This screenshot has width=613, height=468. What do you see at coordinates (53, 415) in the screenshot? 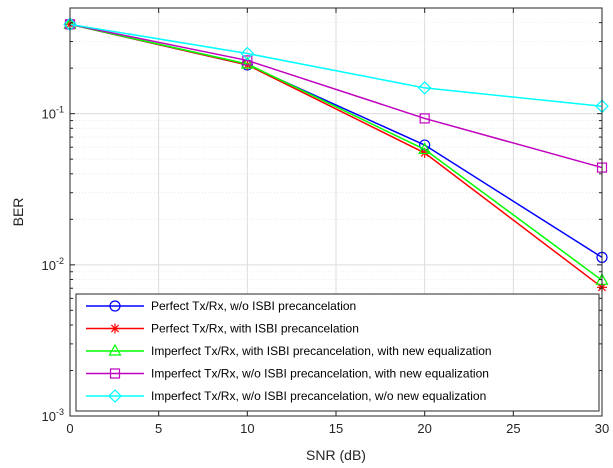
I see `y-tick-label: 10⁻³` at bounding box center [53, 415].